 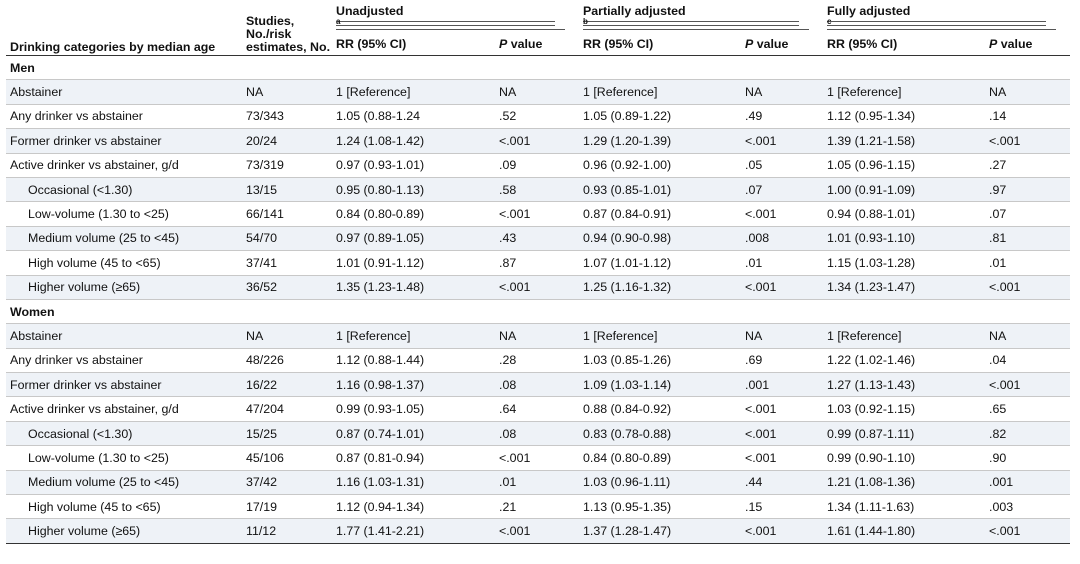 I want to click on cell-rr-fully: 1.34 (1.23-1.47), so click(x=904, y=287).